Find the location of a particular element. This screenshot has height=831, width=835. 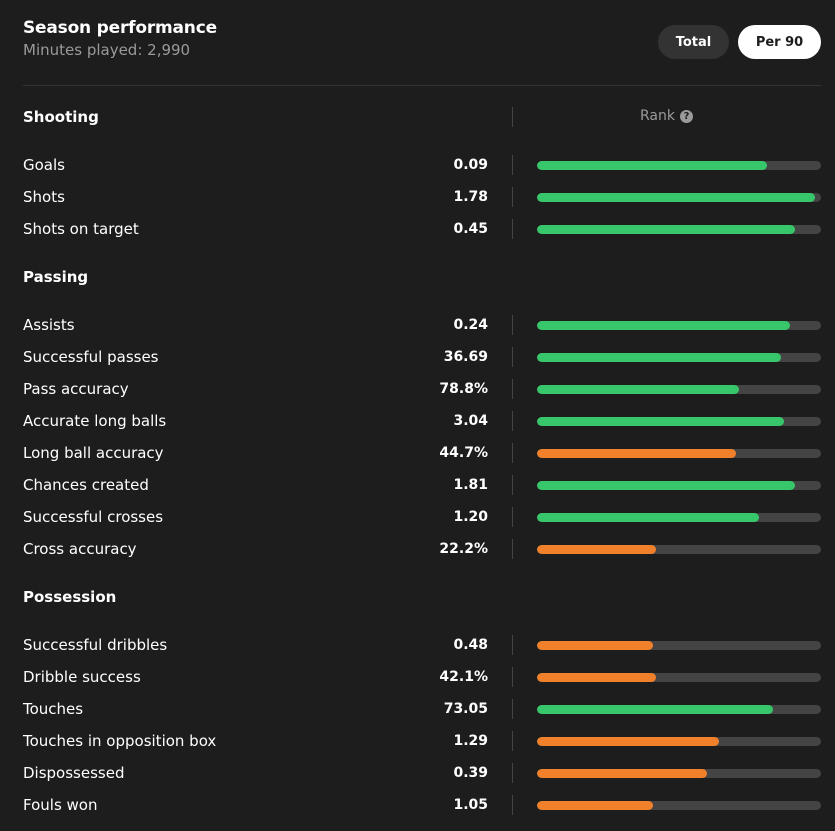

stat-label: Assists is located at coordinates (49, 325).